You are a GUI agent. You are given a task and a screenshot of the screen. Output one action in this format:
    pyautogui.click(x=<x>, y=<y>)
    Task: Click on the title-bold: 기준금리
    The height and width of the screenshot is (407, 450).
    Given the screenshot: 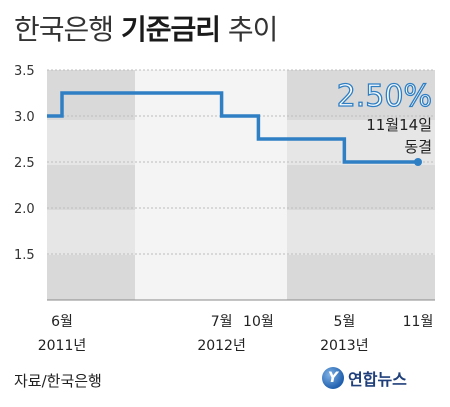 What is the action you would take?
    pyautogui.click(x=170, y=29)
    